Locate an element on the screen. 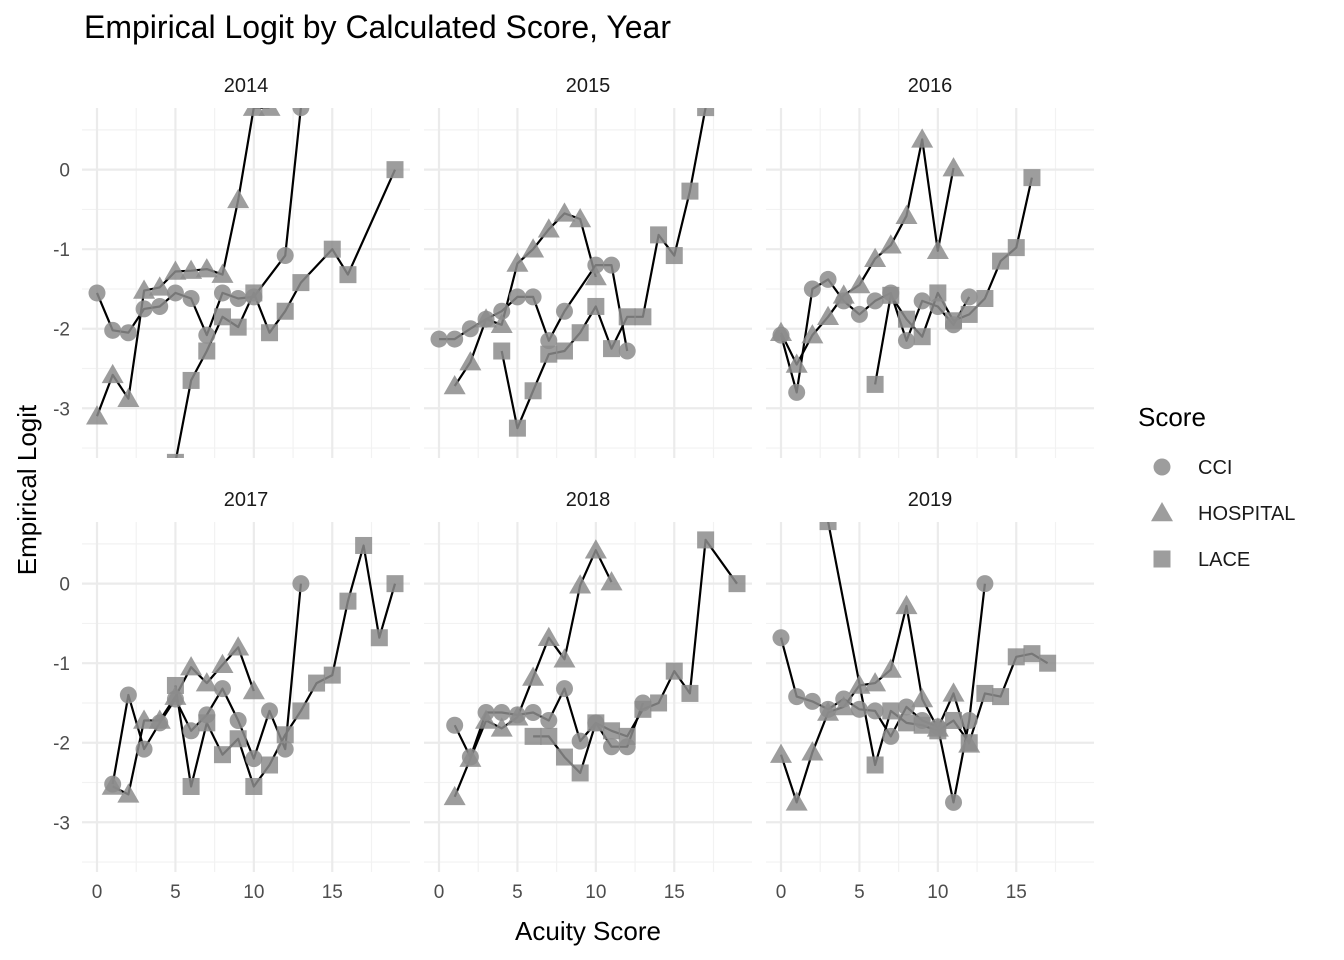 This screenshot has width=1344, height=960. legend-key-hospital: HOSPITAL is located at coordinates (1223, 513).